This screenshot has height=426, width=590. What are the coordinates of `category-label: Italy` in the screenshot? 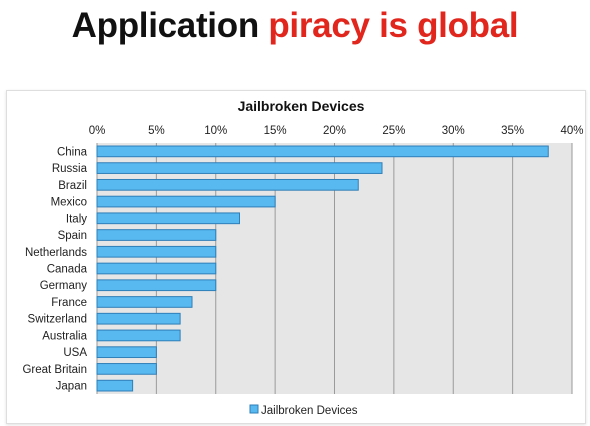 It's located at (76, 219).